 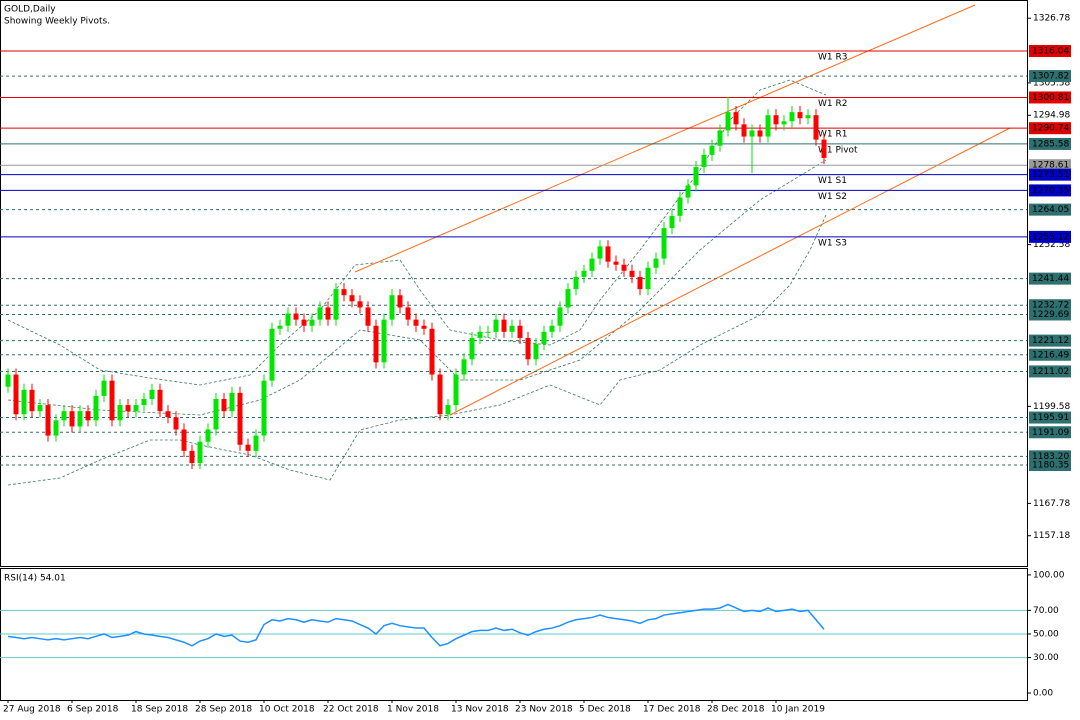 I want to click on y-tick-label: 100.00, so click(x=1049, y=575).